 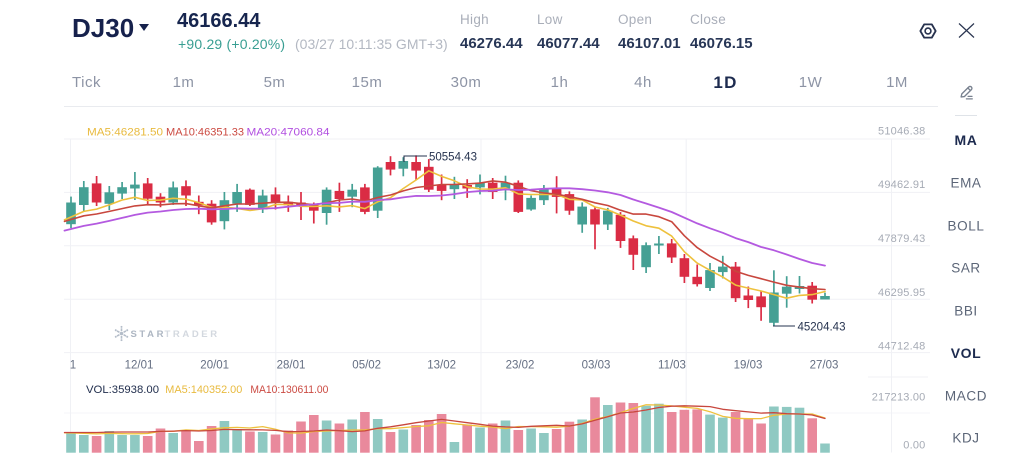 What do you see at coordinates (453, 158) in the screenshot?
I see `svg-text: 50554.43` at bounding box center [453, 158].